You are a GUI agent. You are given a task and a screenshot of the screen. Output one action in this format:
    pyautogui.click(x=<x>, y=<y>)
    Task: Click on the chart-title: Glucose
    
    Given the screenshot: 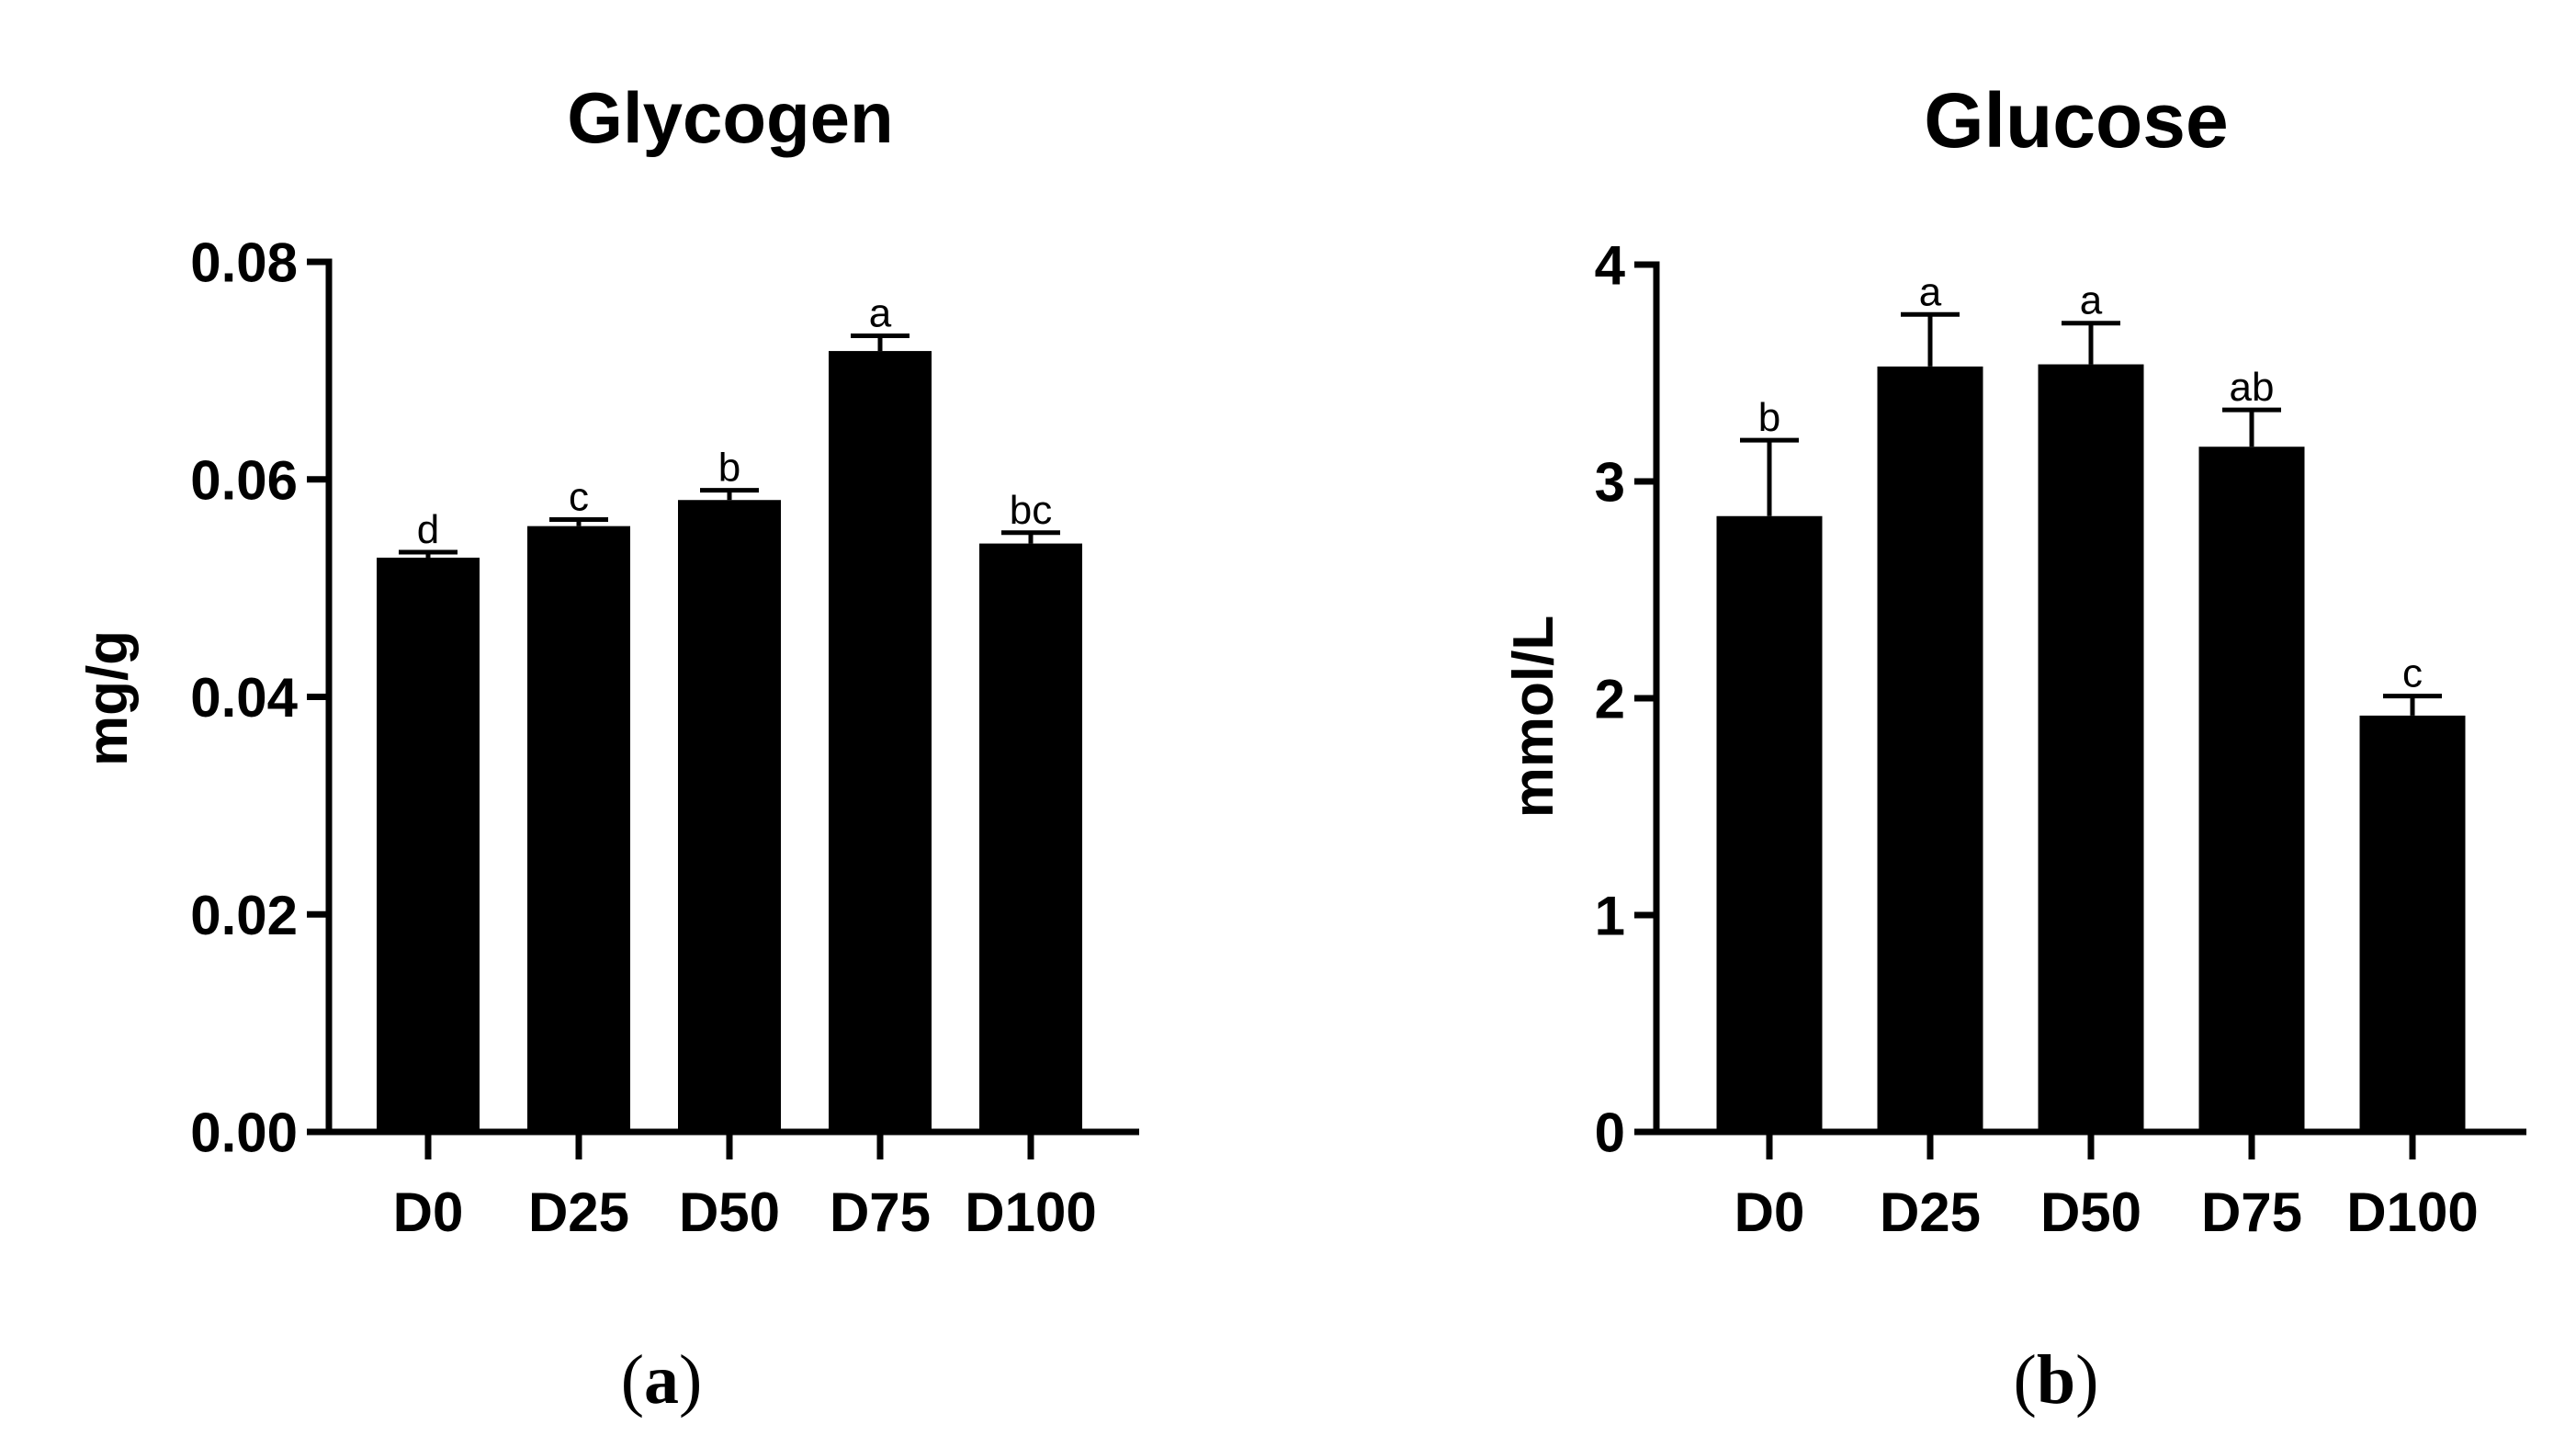 What is the action you would take?
    pyautogui.click(x=2076, y=120)
    